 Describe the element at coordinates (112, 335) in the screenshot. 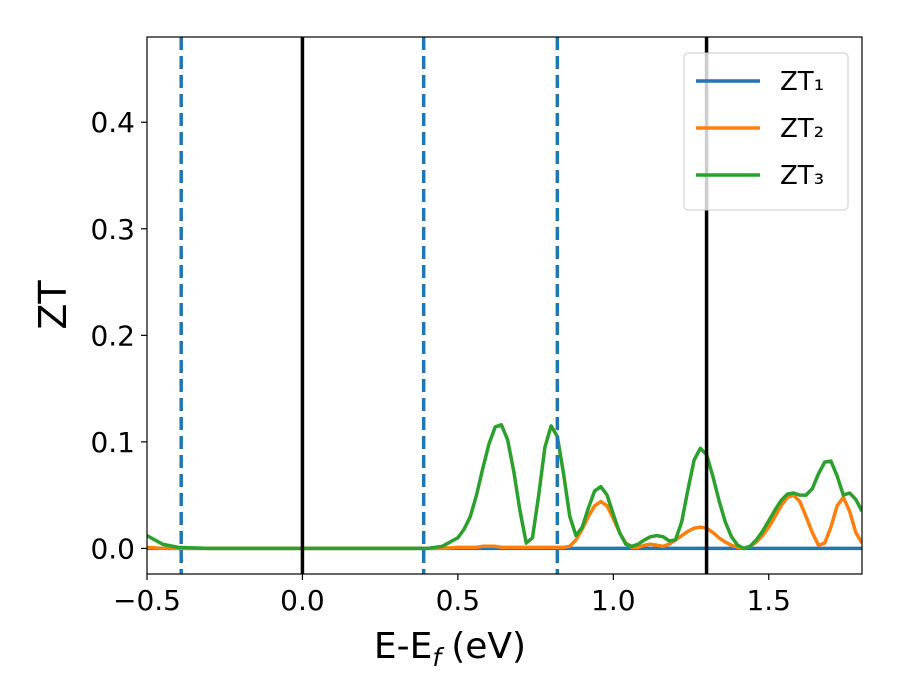

I see `y-tick-label: 0.2` at that location.